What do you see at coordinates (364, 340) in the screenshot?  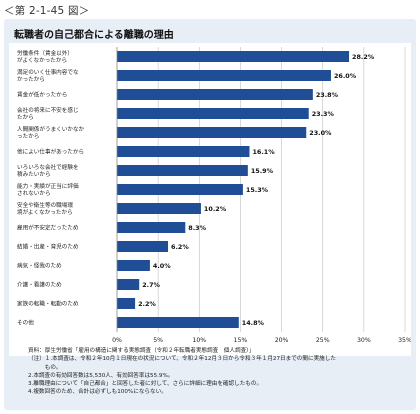 I see `x-tick-label: 30%` at bounding box center [364, 340].